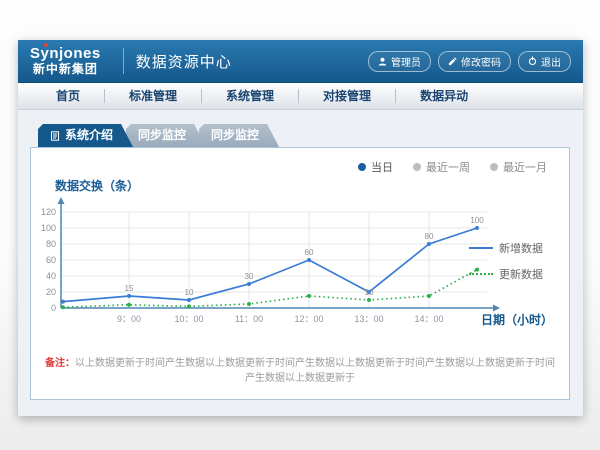 Image resolution: width=600 pixels, height=450 pixels. I want to click on logo-company-name: 新中新集团, so click(65, 69).